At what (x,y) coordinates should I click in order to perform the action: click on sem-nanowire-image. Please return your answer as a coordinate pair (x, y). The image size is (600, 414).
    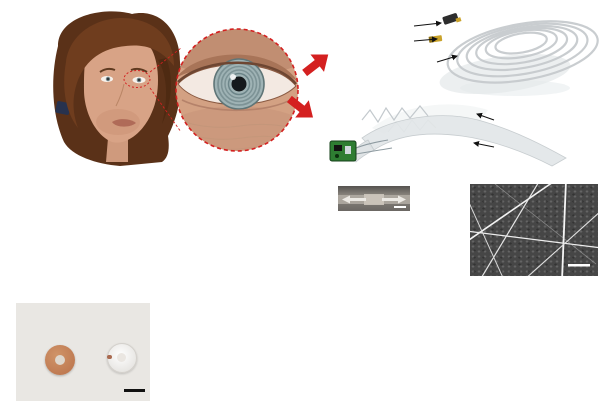
    Looking at the image, I should click on (532, 230).